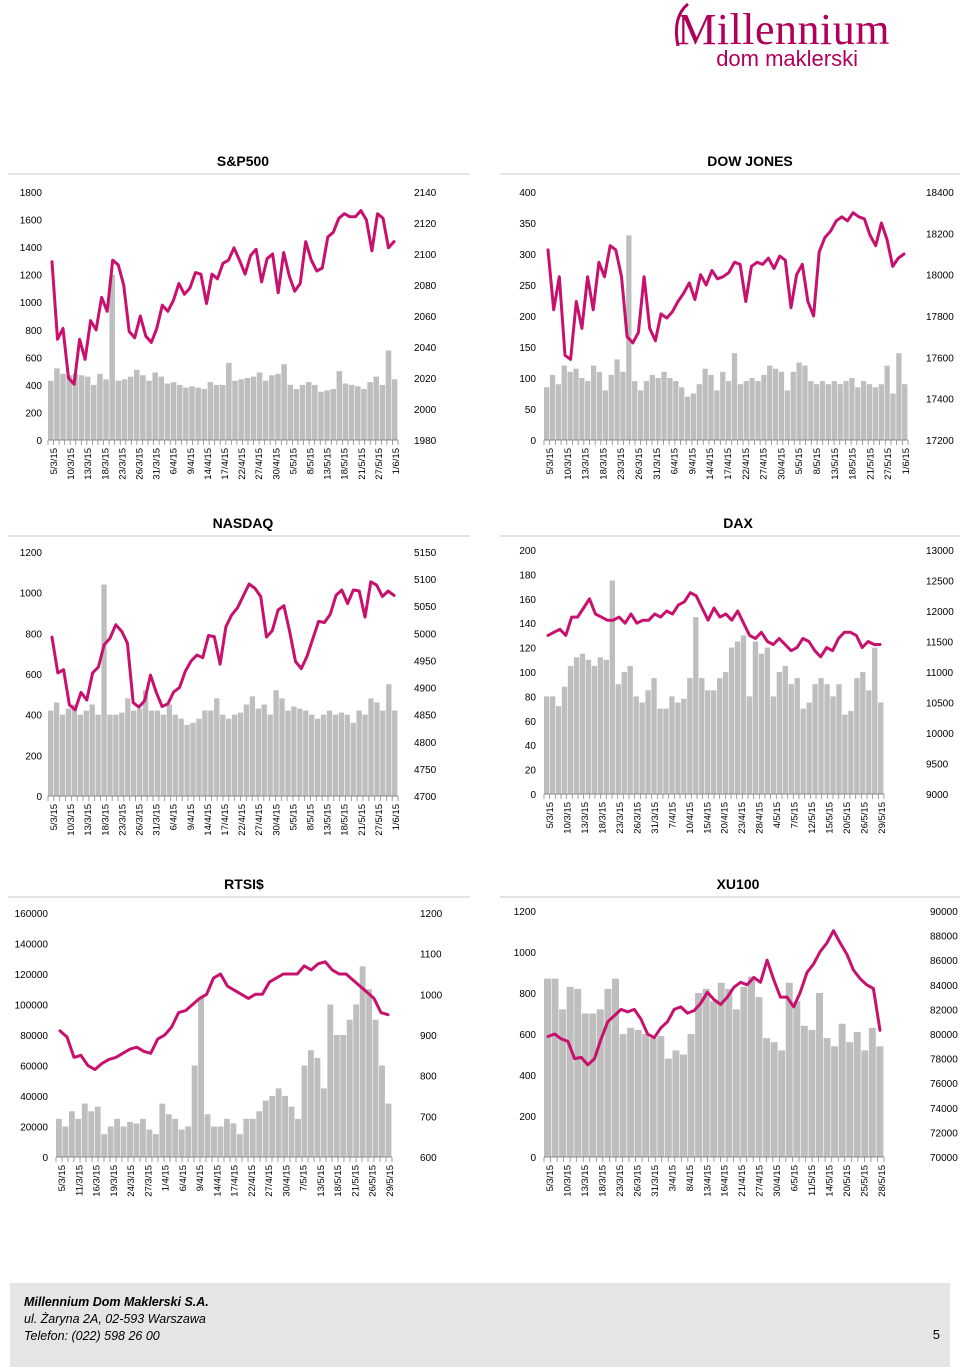 Image resolution: width=960 pixels, height=1367 pixels. What do you see at coordinates (244, 884) in the screenshot?
I see `chart-title: RTSI$` at bounding box center [244, 884].